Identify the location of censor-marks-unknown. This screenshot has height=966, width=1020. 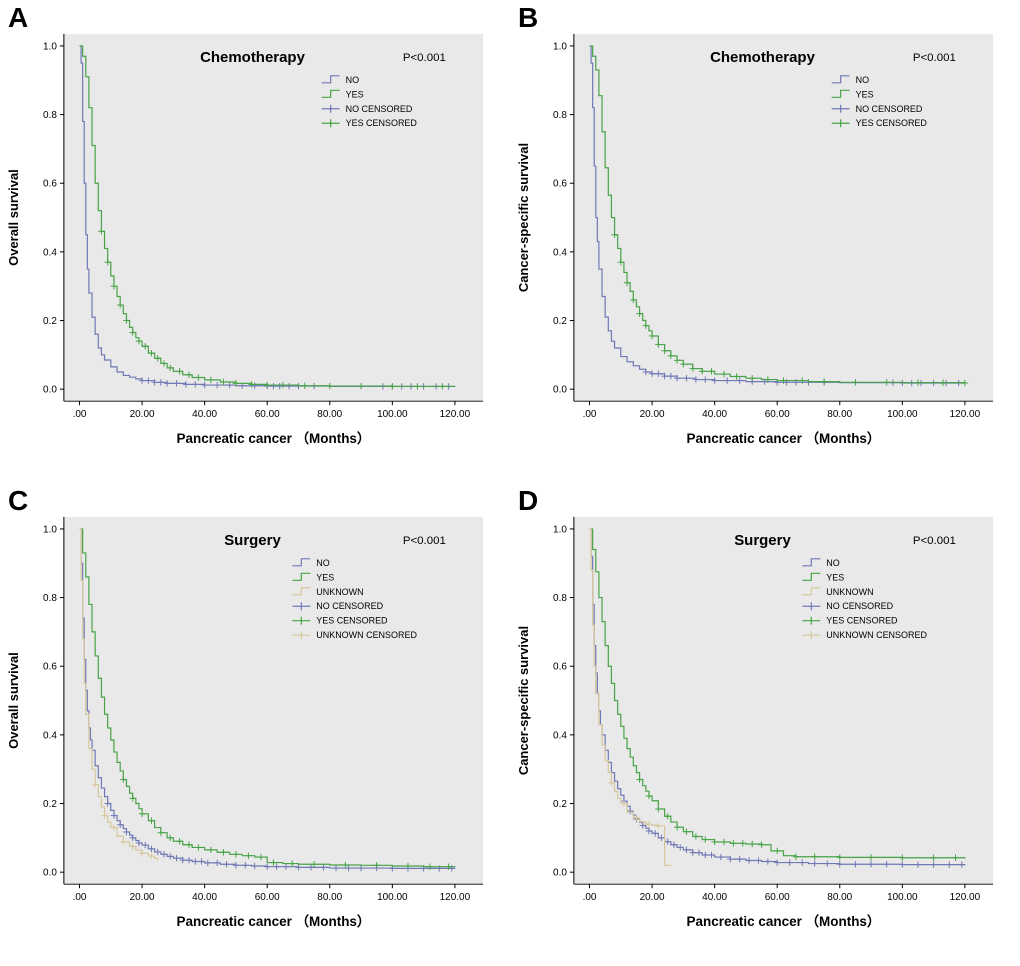
(123, 820).